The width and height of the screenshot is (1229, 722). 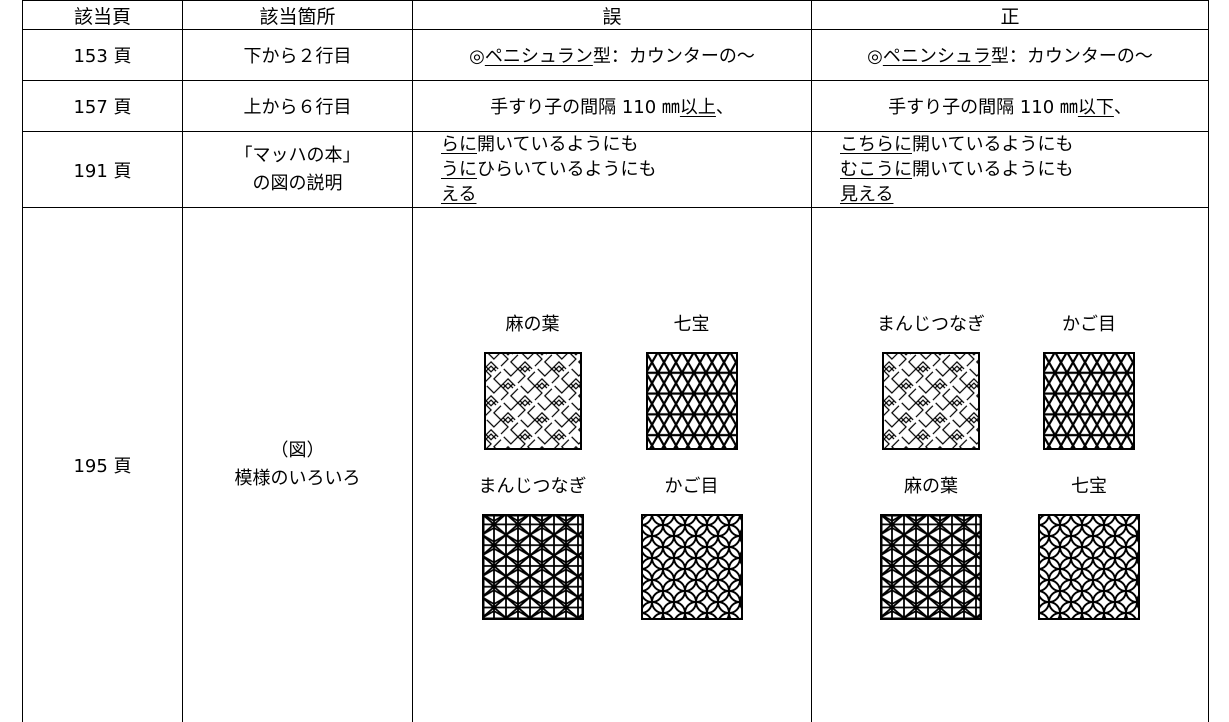 I want to click on underlined-text: ペニシュラン, so click(x=539, y=56).